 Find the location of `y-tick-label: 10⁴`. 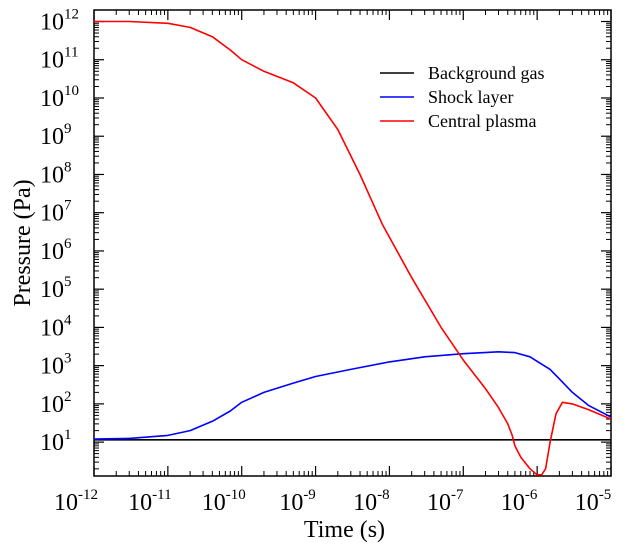

y-tick-label: 10⁴ is located at coordinates (56, 326).